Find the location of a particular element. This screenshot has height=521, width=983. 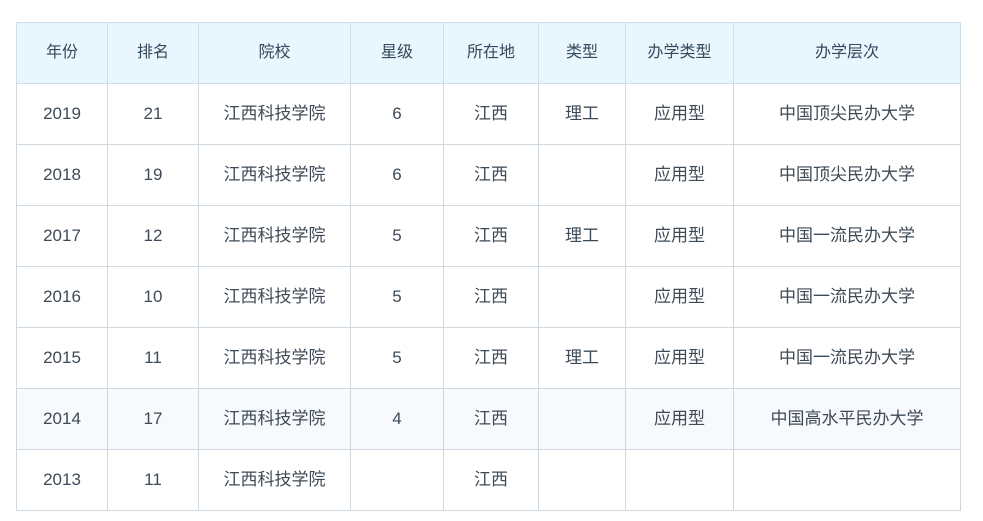

column-header-school: 院校 is located at coordinates (274, 53).